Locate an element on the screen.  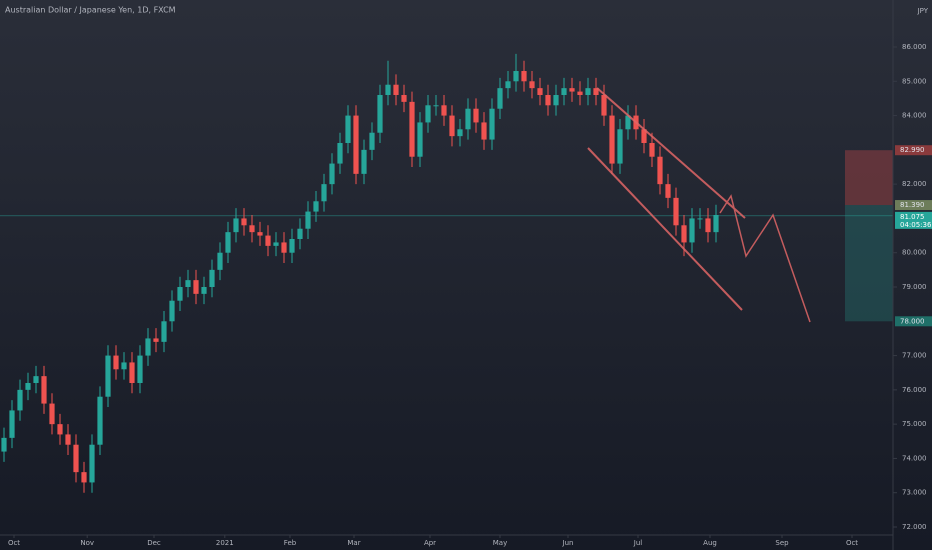
drawings is located at coordinates (699, 205).